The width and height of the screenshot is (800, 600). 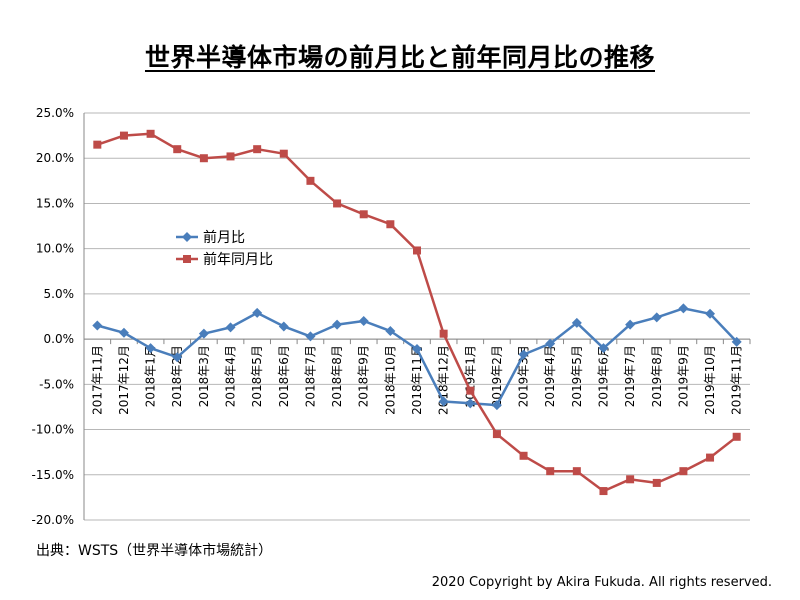 I want to click on x-tick-label: 2019年2月, so click(x=497, y=376).